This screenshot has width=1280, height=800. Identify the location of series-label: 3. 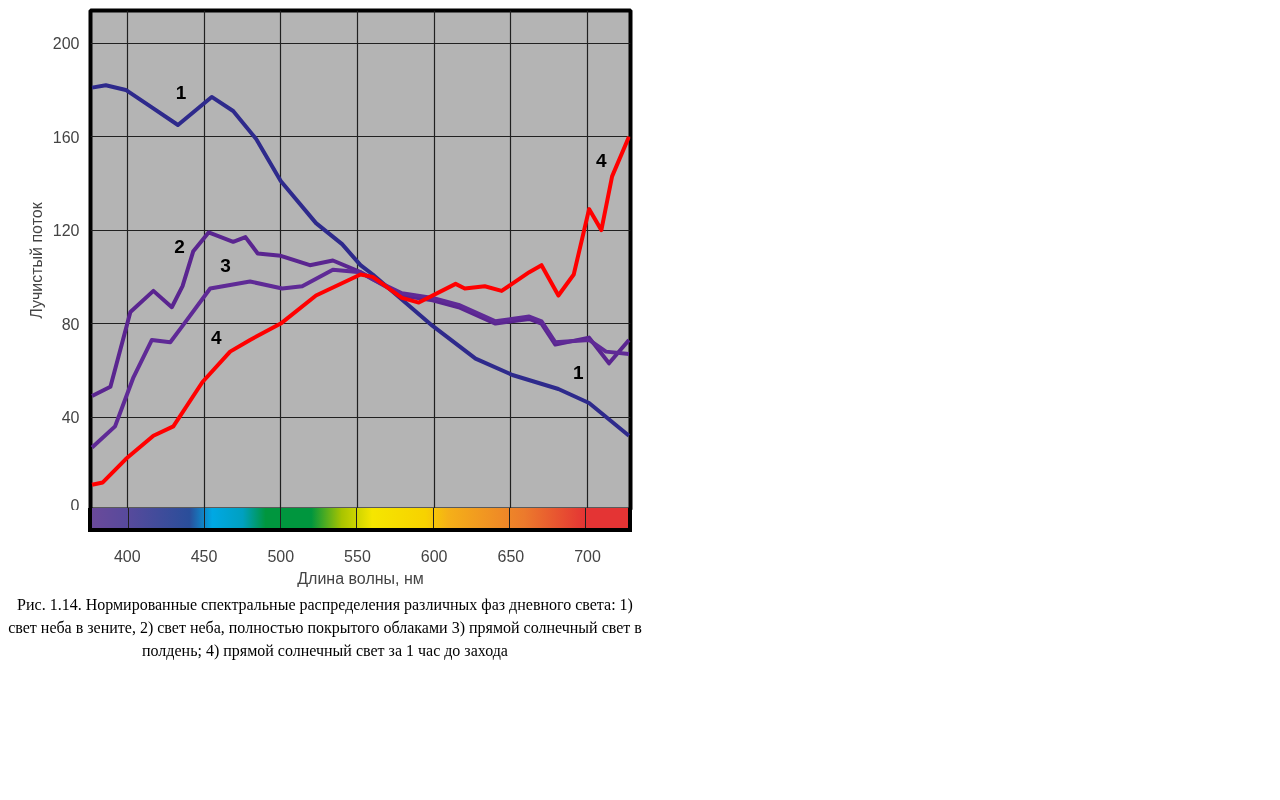
(225, 265).